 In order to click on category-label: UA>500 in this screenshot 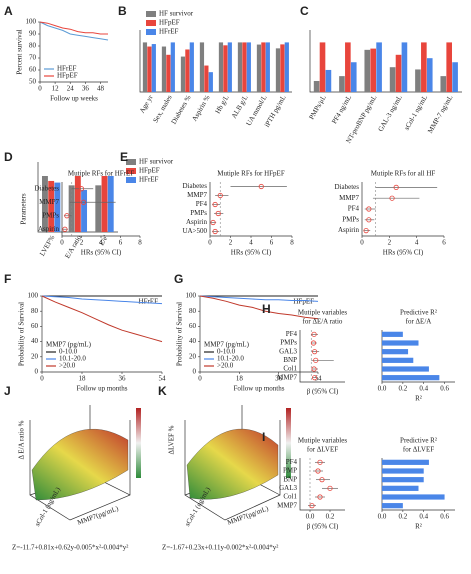, I will do `click(194, 231)`.